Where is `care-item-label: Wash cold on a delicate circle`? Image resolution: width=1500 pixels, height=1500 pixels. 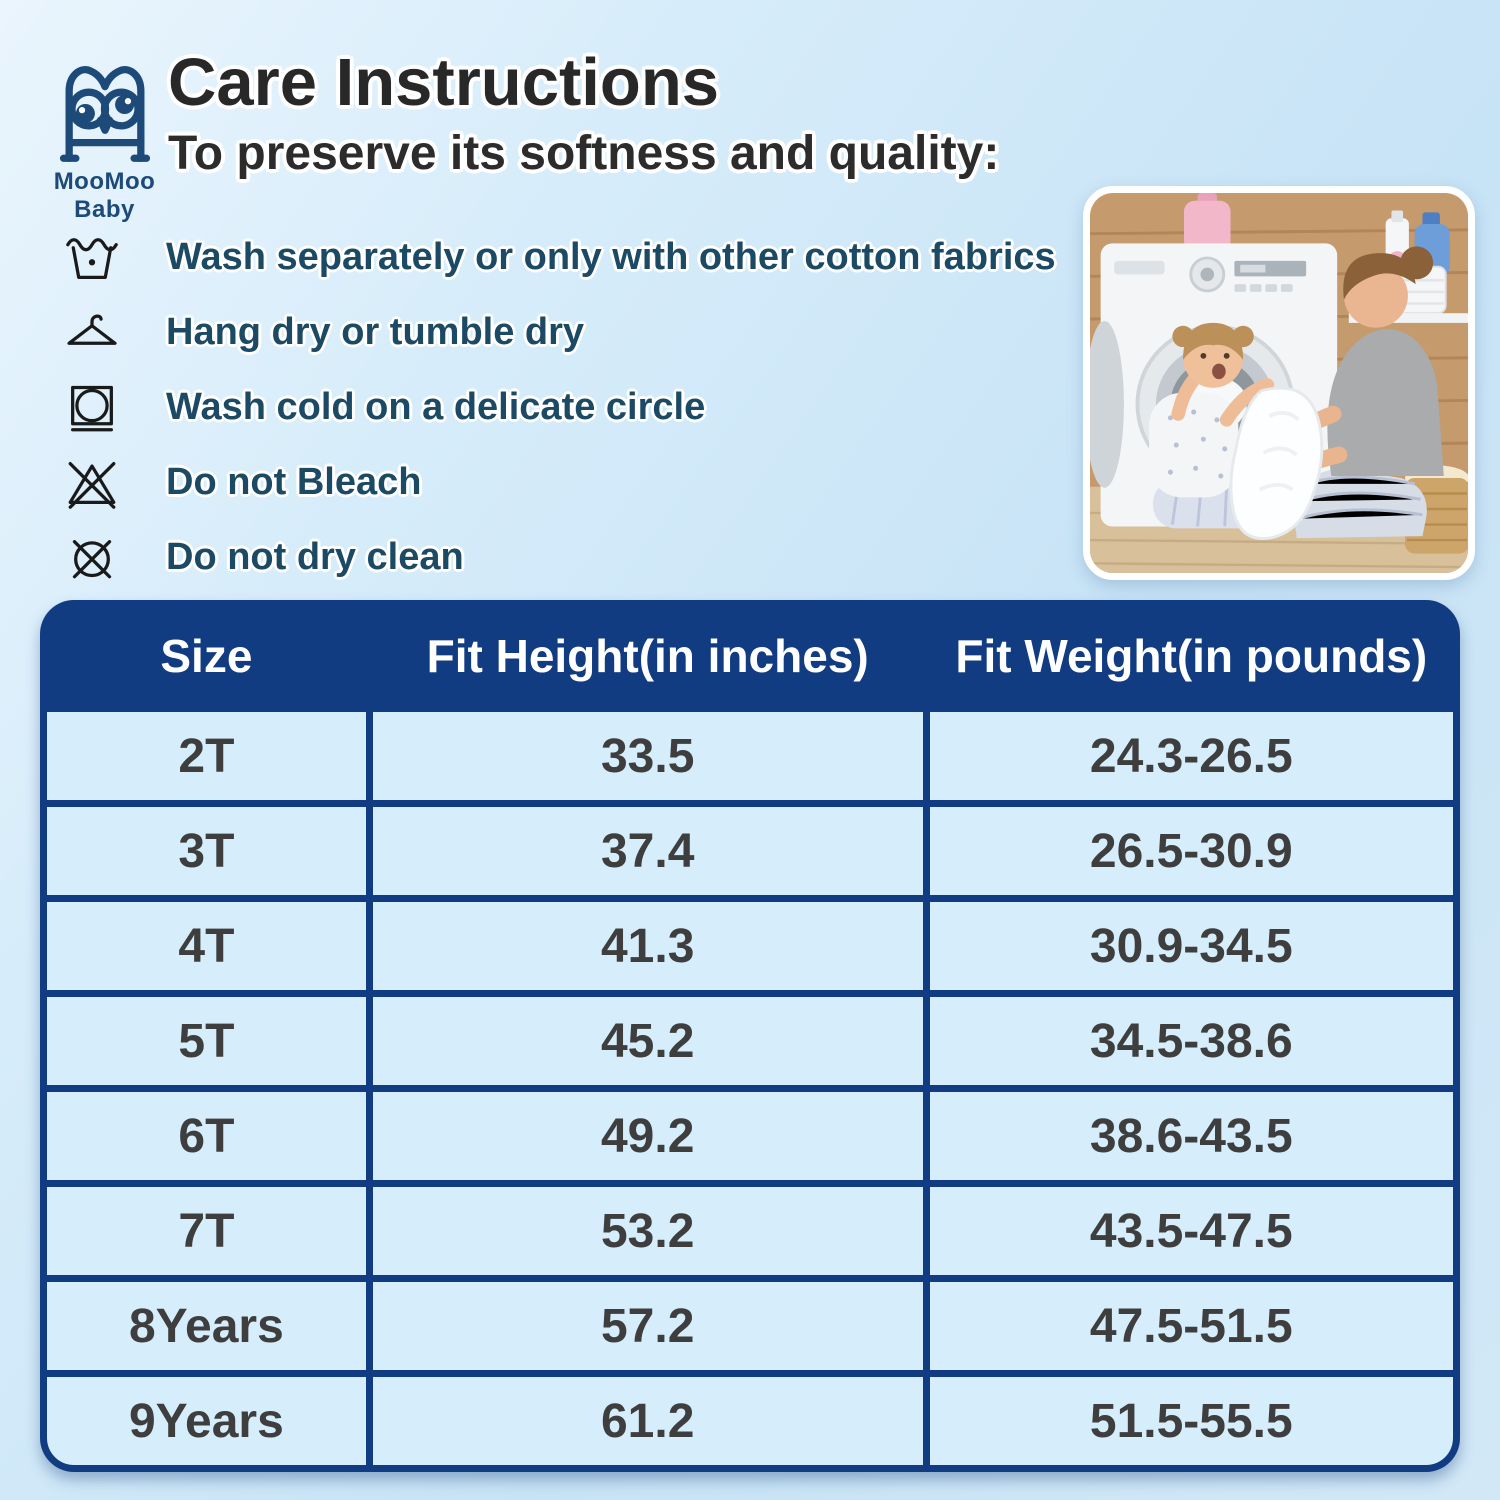
care-item-label: Wash cold on a delicate circle is located at coordinates (436, 407).